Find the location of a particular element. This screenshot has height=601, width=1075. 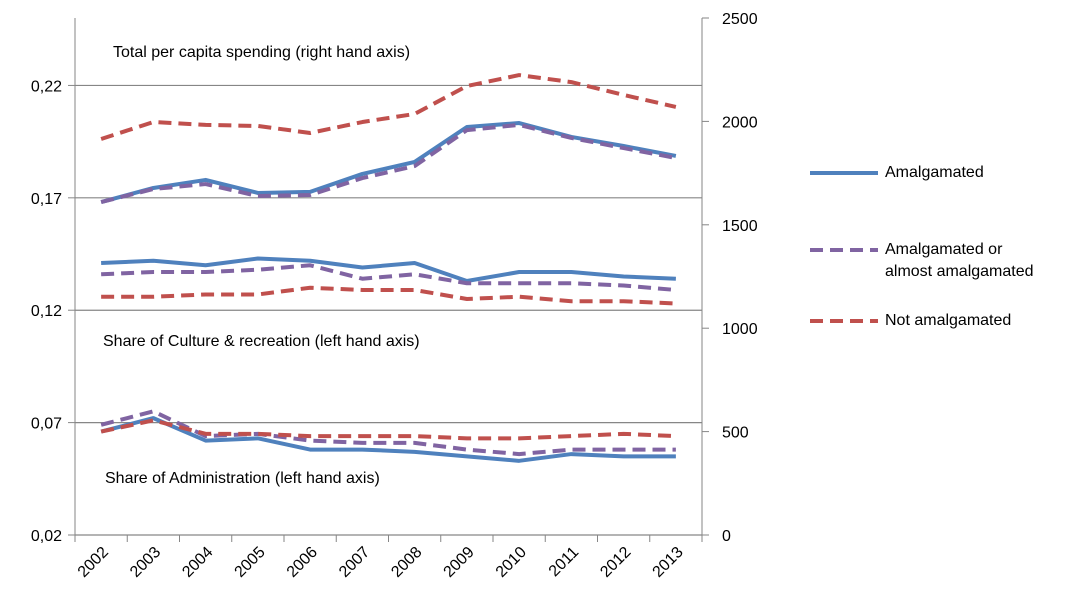

y-tick-label: 0,17 is located at coordinates (46, 199).